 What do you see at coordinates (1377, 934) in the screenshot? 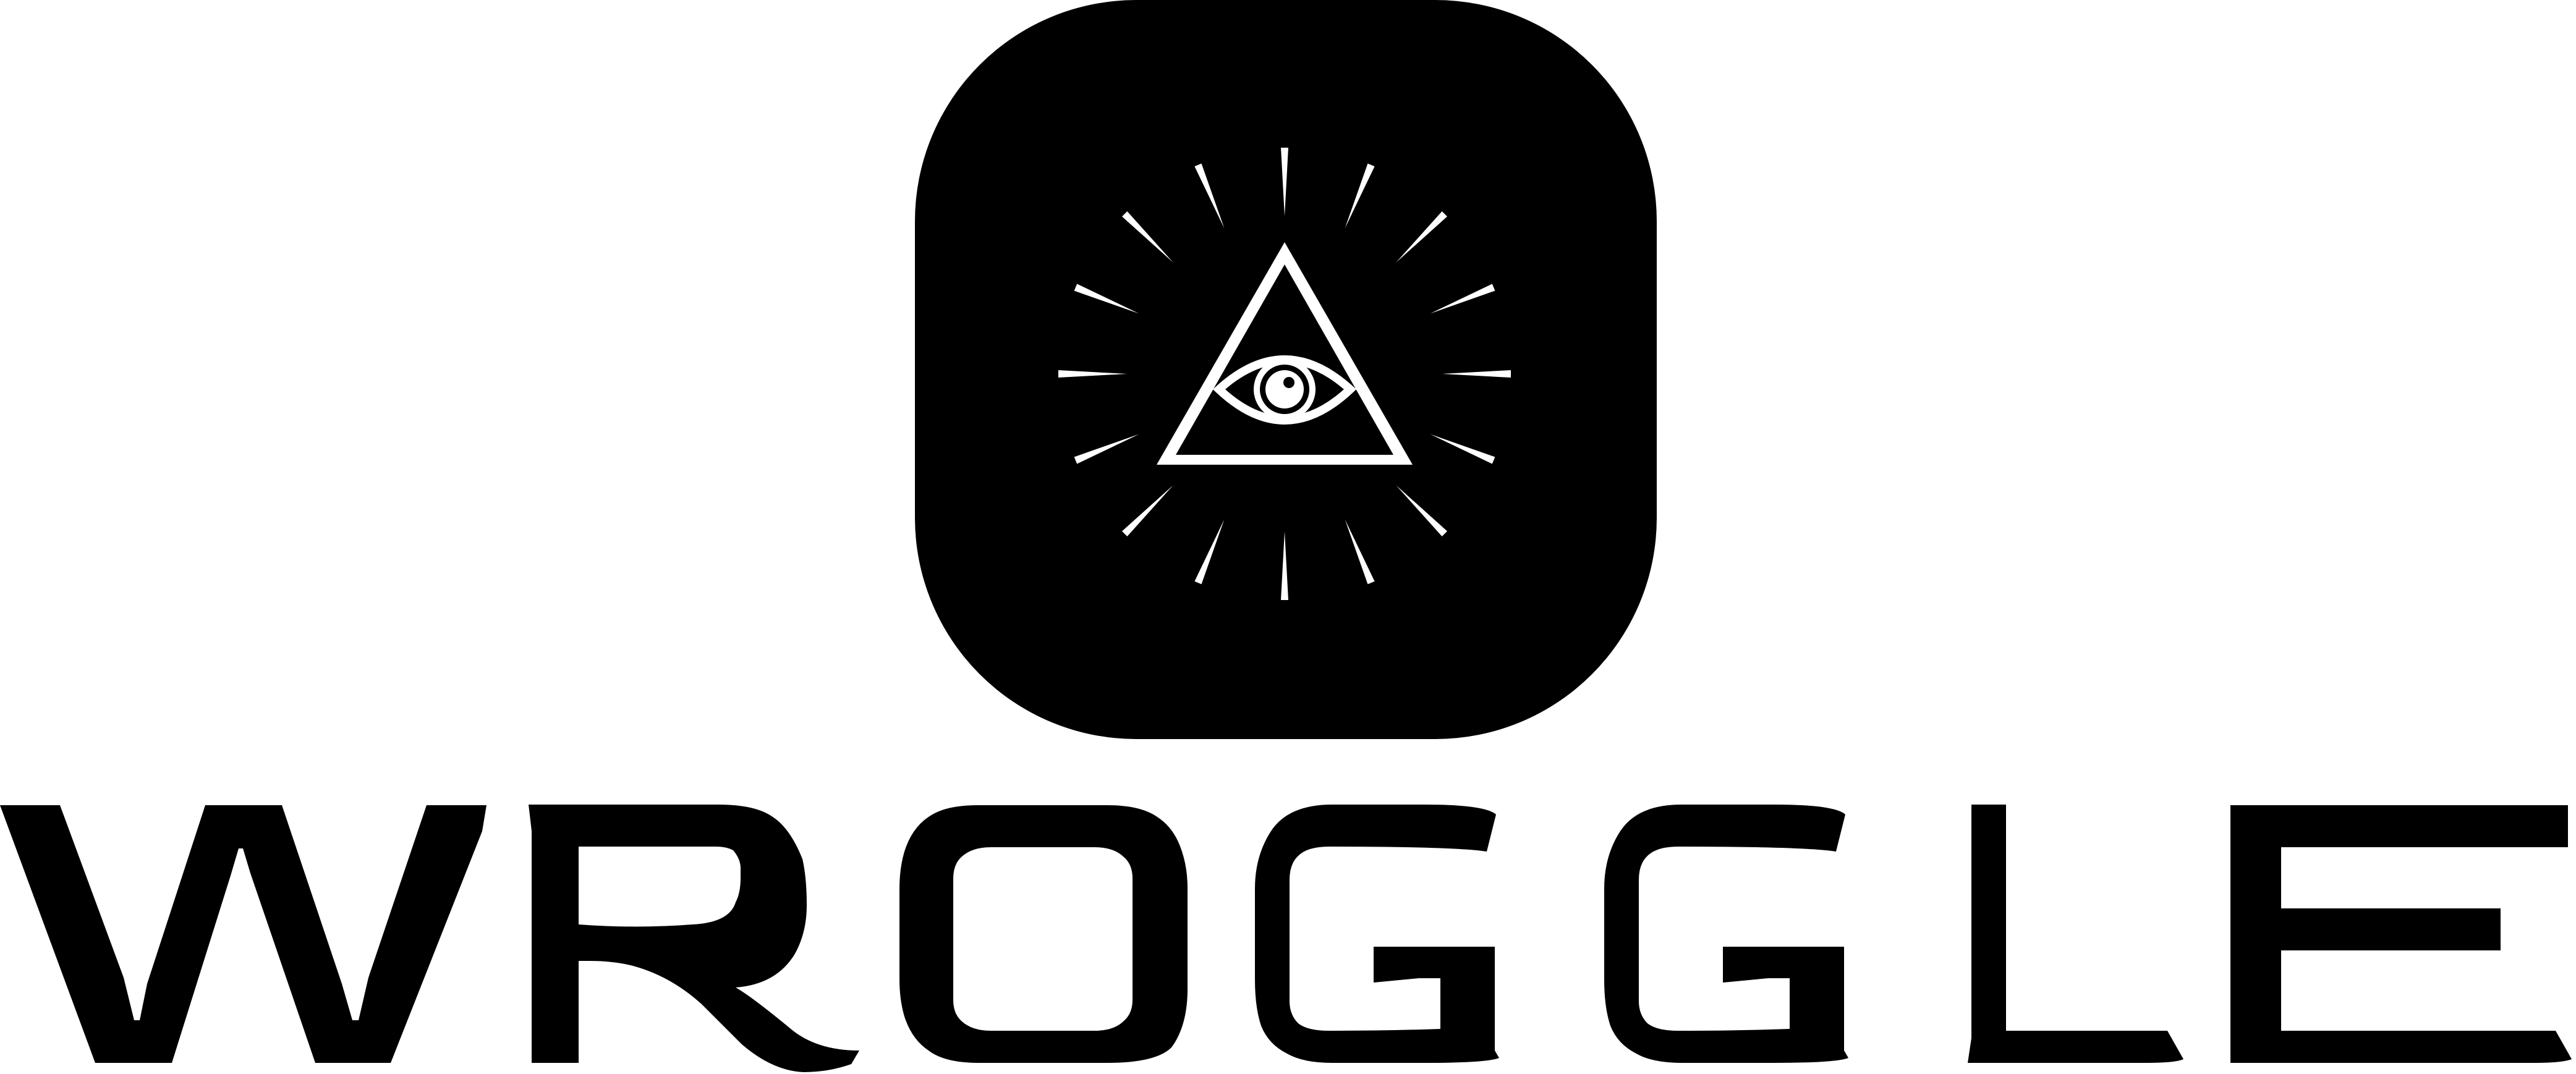
I see `letter-g` at bounding box center [1377, 934].